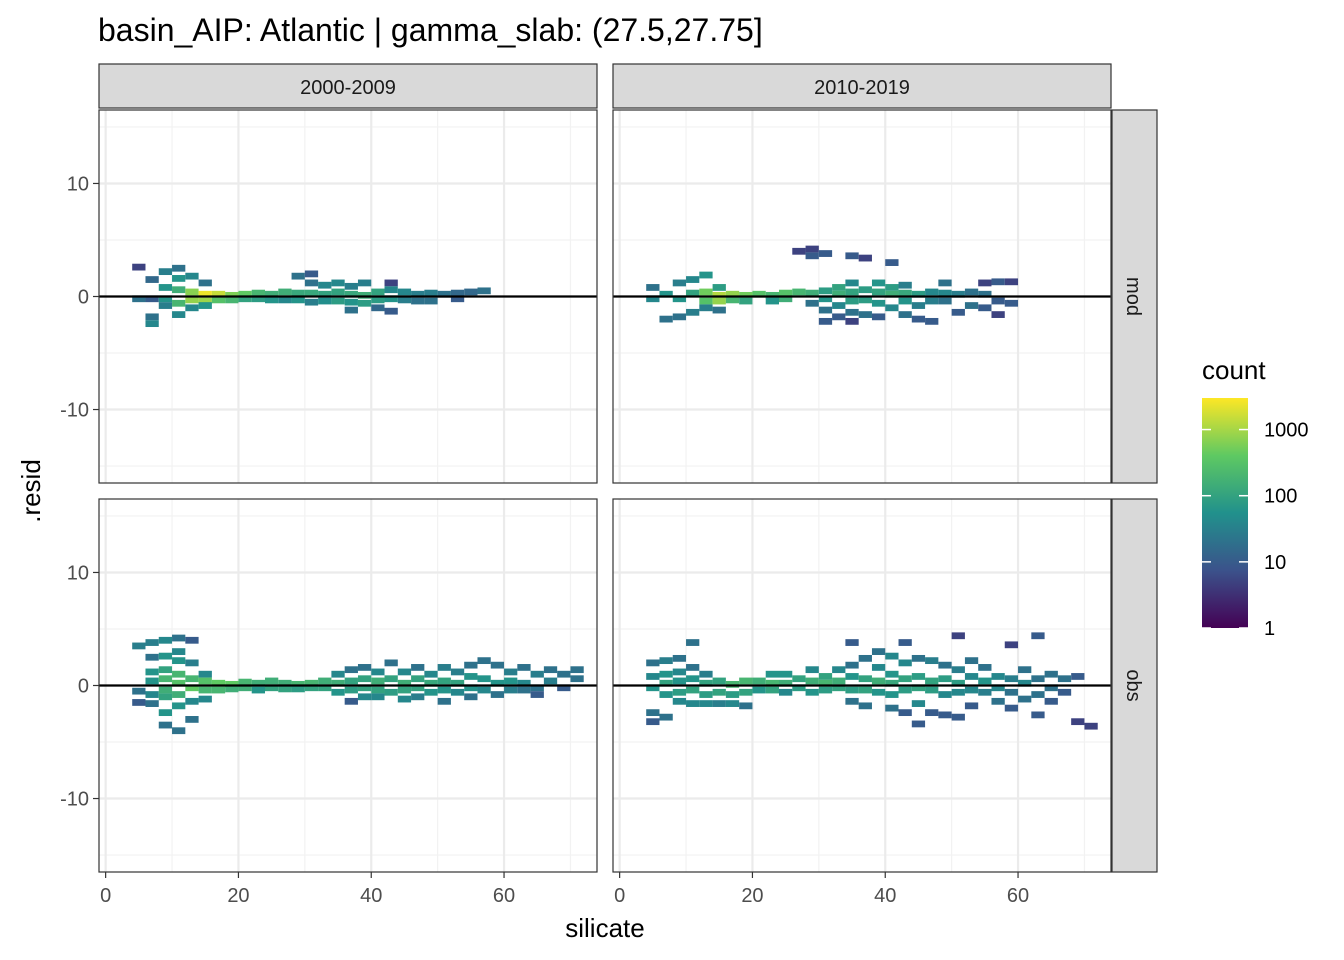 This screenshot has height=960, width=1344. Describe the element at coordinates (862, 296) in the screenshot. I see `panel-mod-2010-2019` at that location.